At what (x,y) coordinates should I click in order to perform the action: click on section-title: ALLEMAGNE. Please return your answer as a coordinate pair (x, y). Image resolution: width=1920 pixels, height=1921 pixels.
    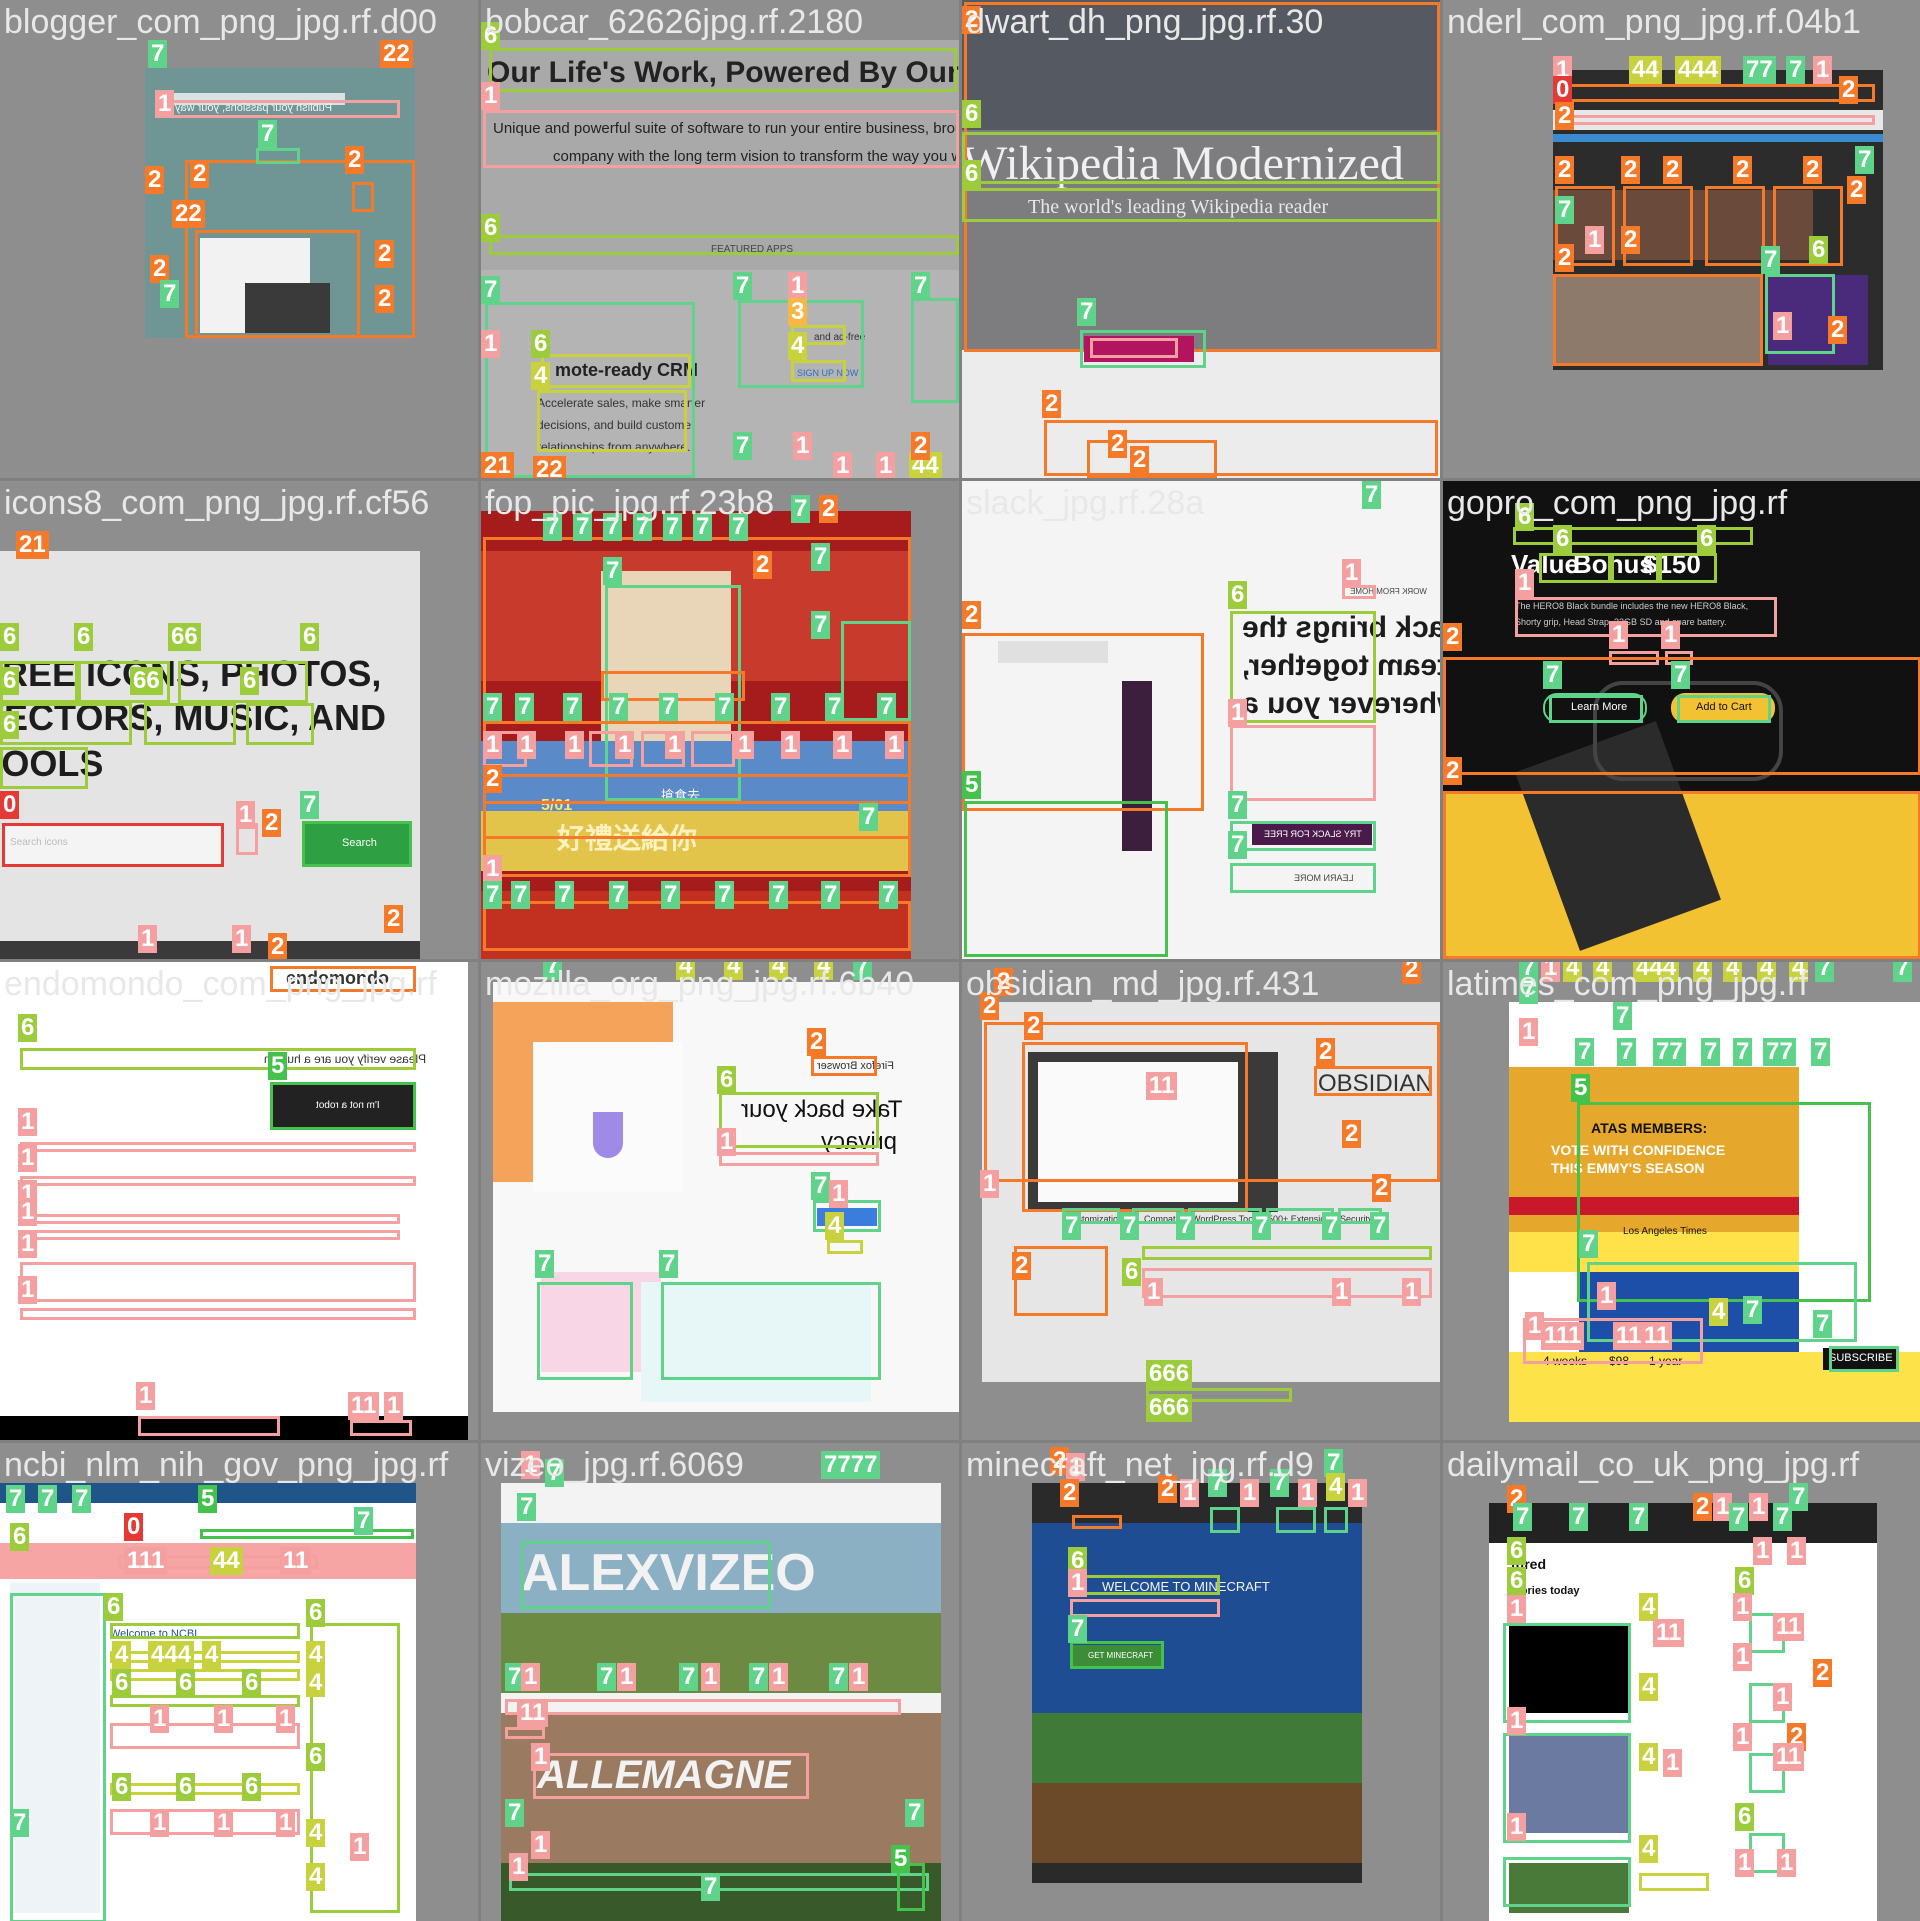
    Looking at the image, I should click on (664, 1775).